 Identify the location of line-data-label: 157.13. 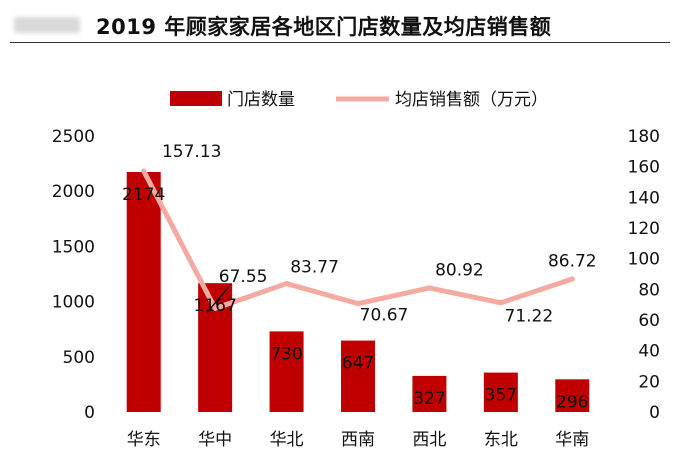
(191, 152).